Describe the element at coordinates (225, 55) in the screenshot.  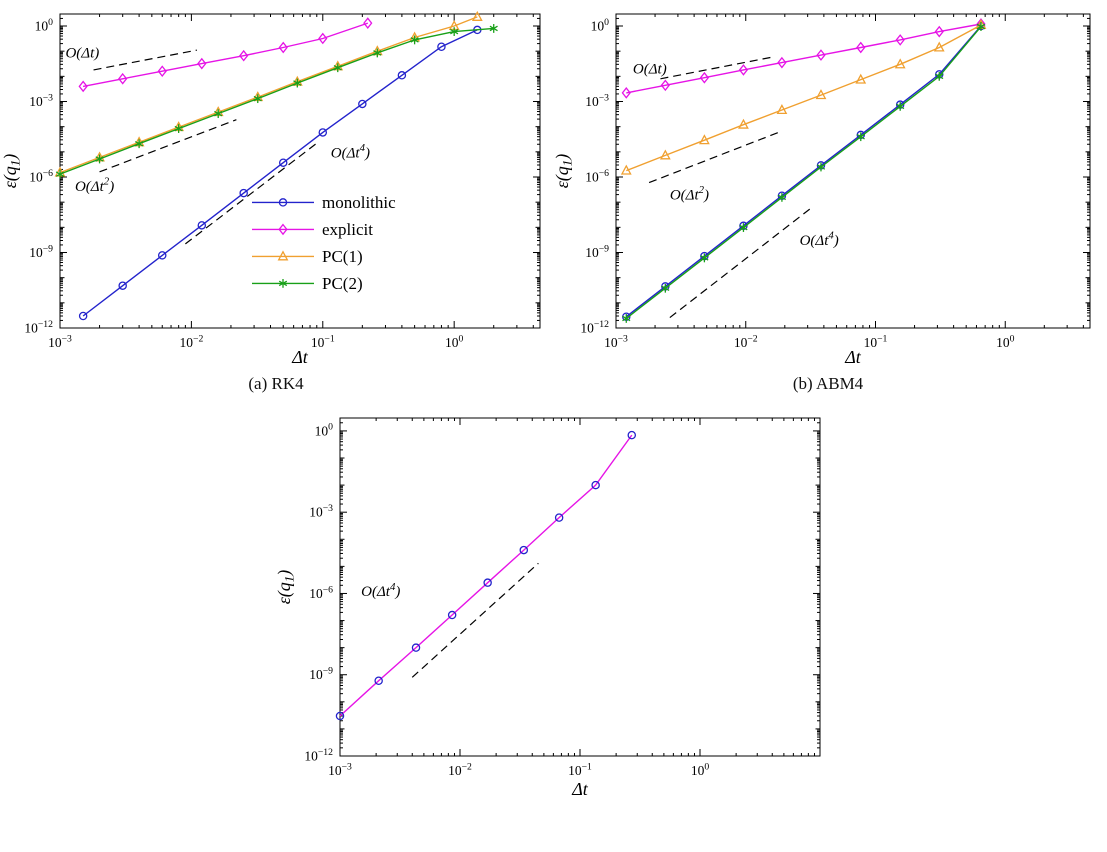
I see `series-markers-explicit` at that location.